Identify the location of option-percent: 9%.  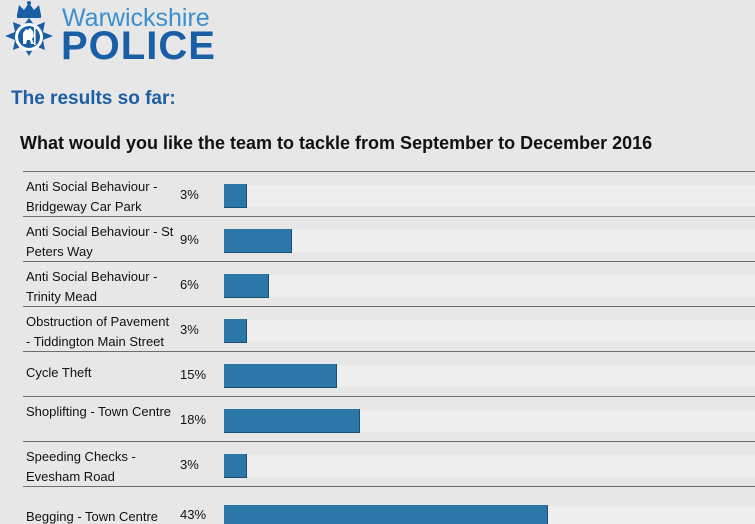
(189, 239).